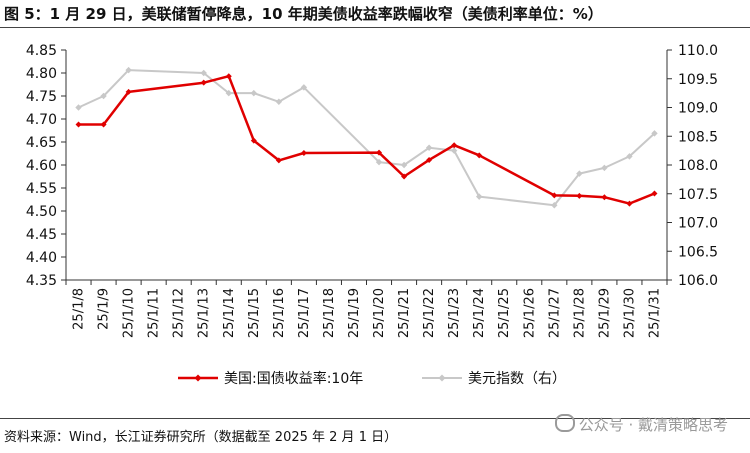 This screenshot has width=750, height=453. I want to click on left-tick-label: 4.55, so click(41, 189).